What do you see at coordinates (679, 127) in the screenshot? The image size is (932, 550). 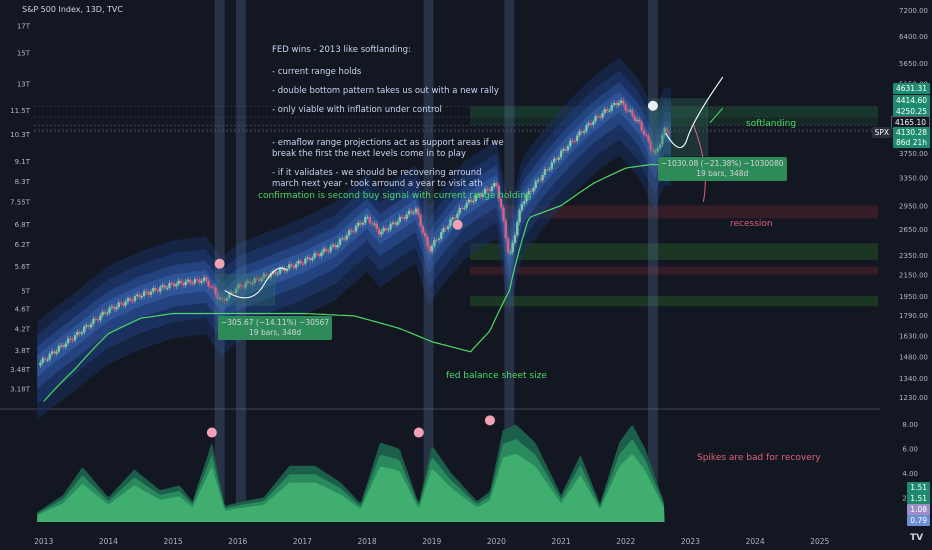 I see `measure-box-2022` at bounding box center [679, 127].